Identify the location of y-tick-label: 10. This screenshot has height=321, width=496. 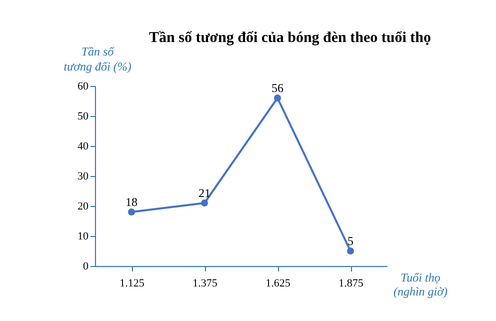
(83, 236).